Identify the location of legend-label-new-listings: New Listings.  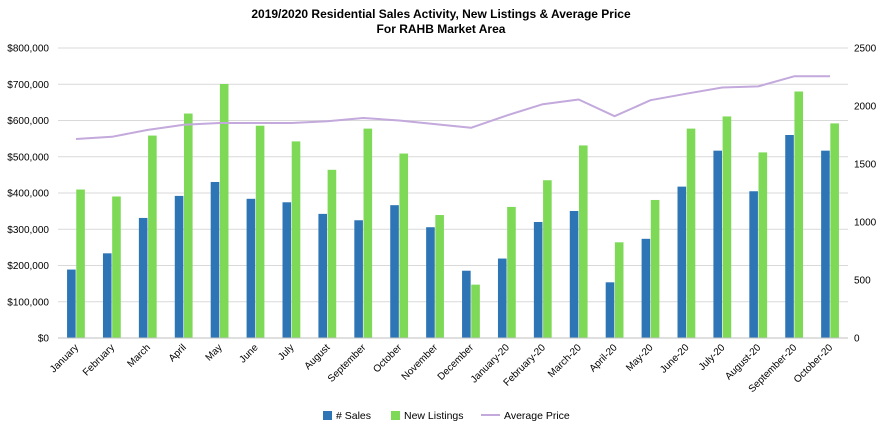
(434, 416).